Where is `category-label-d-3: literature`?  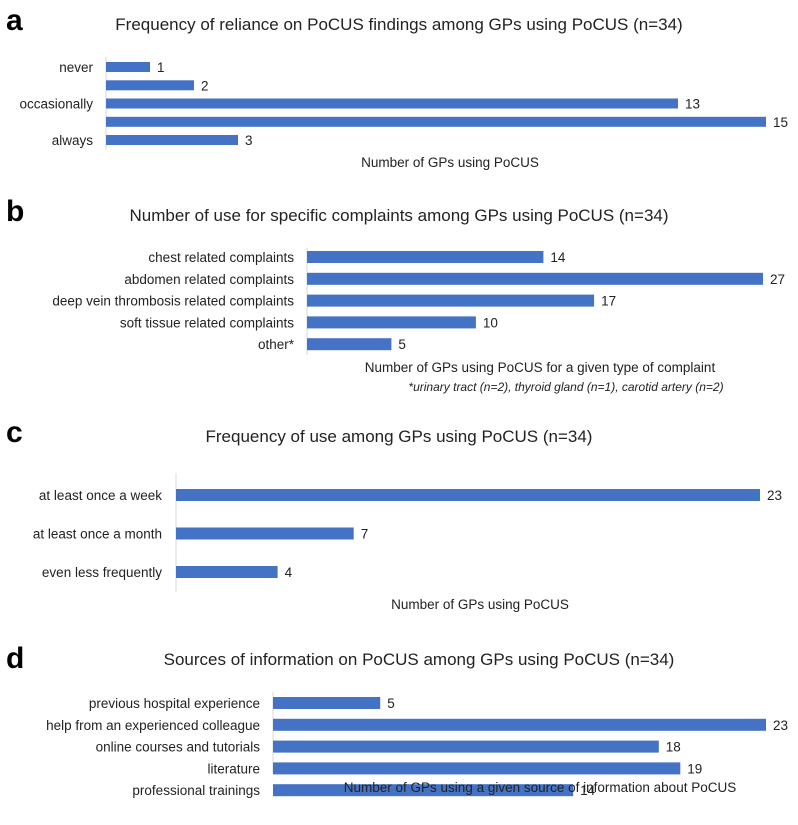 category-label-d-3: literature is located at coordinates (233, 768).